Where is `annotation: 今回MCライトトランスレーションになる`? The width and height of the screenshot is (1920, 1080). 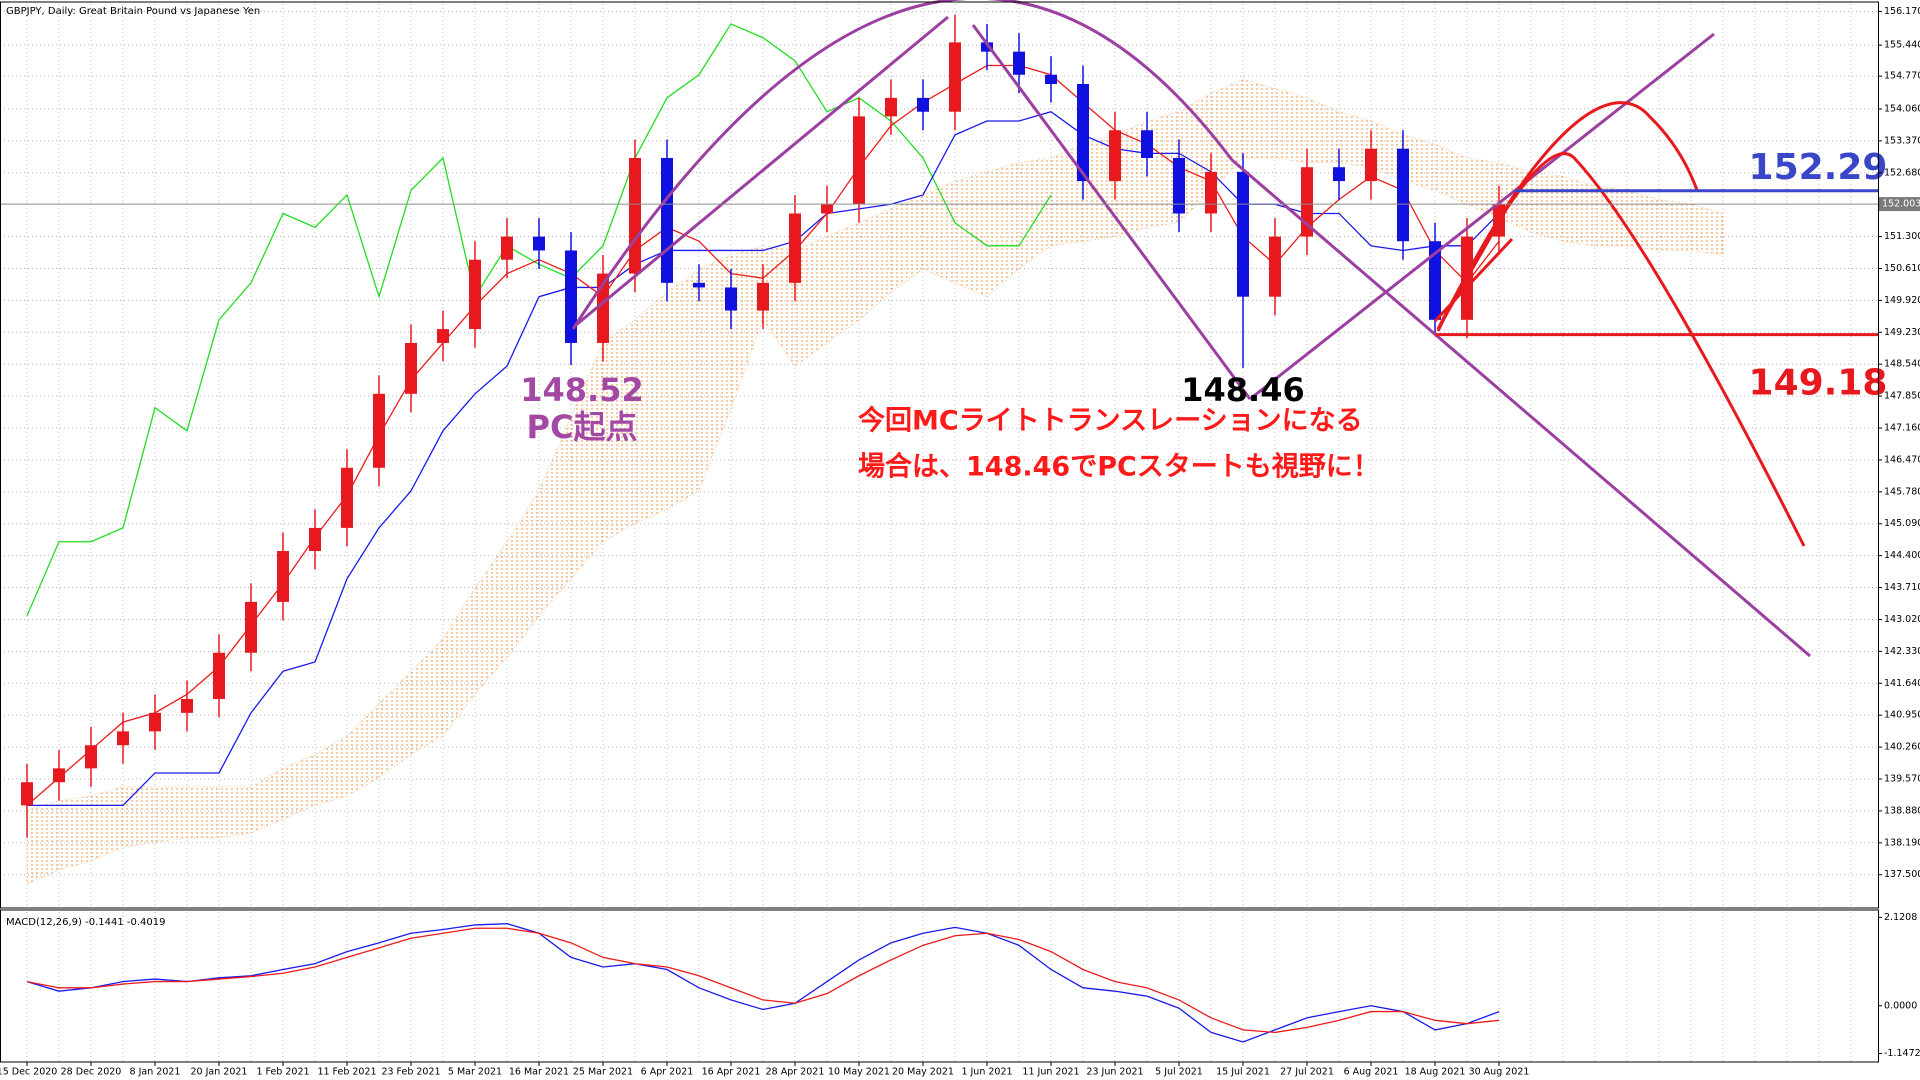 annotation: 今回MCライトトランスレーションになる is located at coordinates (1110, 421).